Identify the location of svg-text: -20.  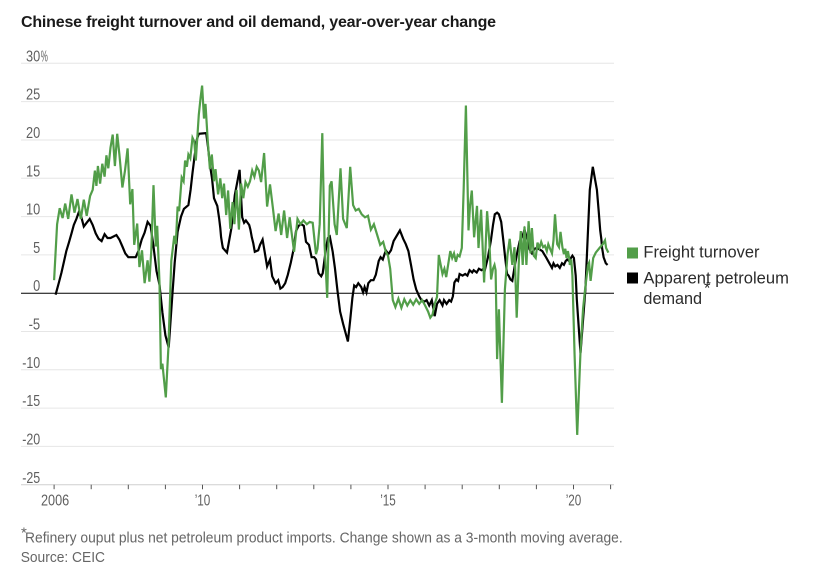
(31, 439).